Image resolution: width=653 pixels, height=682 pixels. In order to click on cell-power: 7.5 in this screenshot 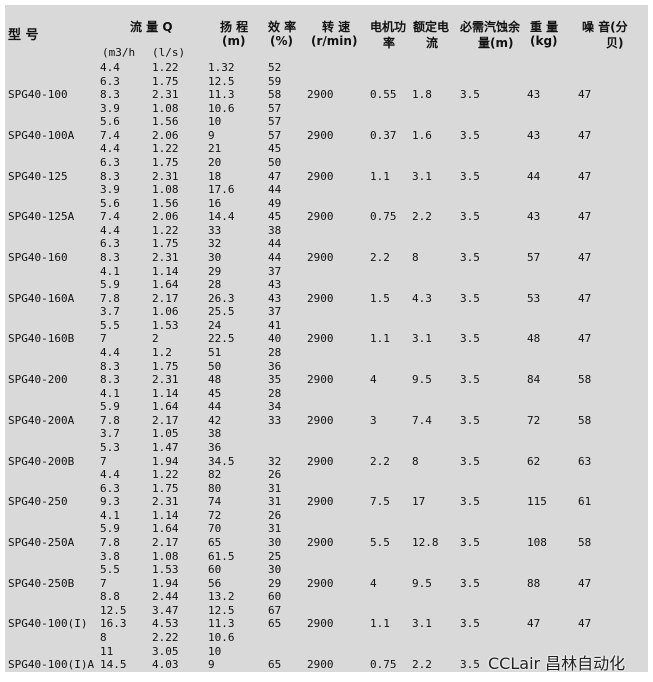, I will do `click(380, 502)`.